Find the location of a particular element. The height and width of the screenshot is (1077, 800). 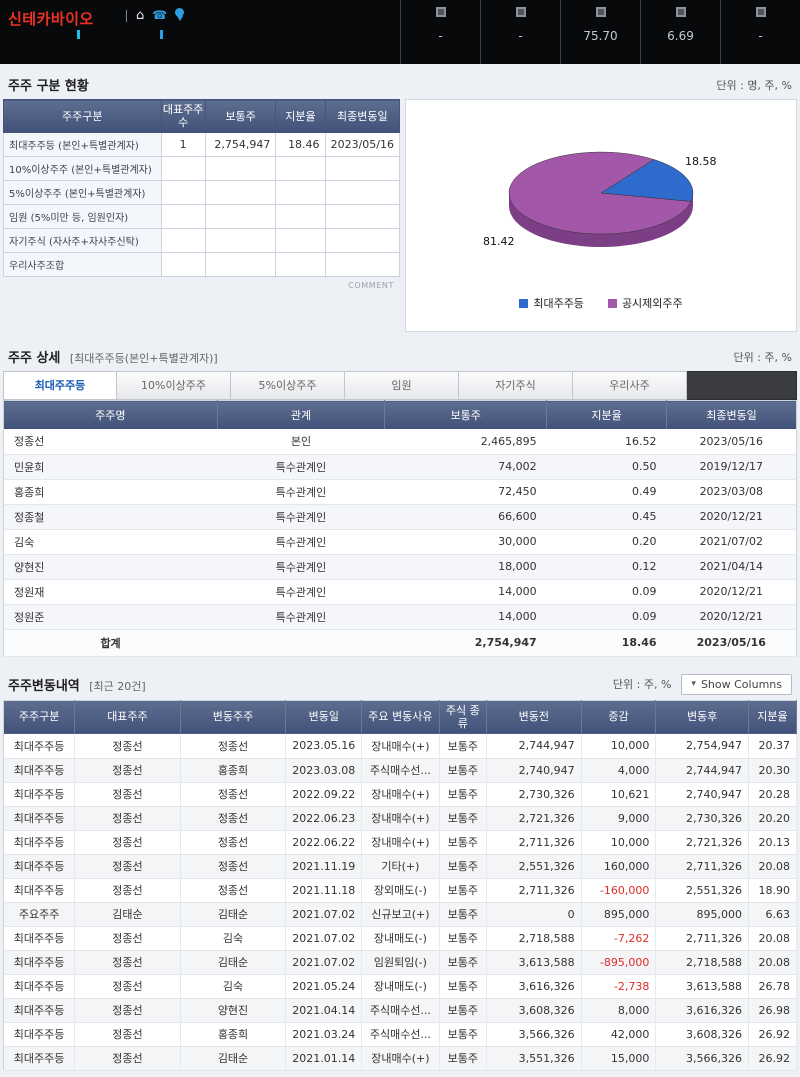

section-title: 주주 상세 is located at coordinates (34, 358).